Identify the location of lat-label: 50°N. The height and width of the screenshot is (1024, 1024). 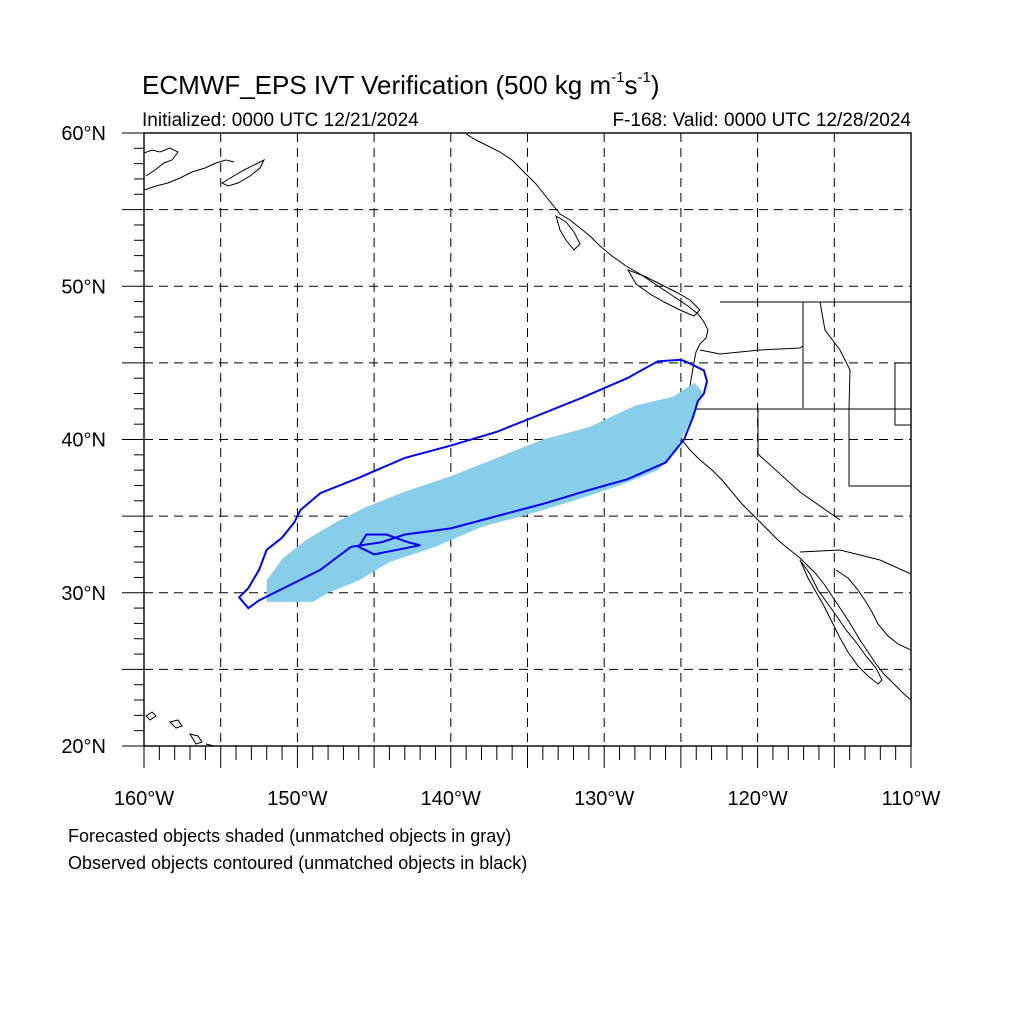
(83, 287).